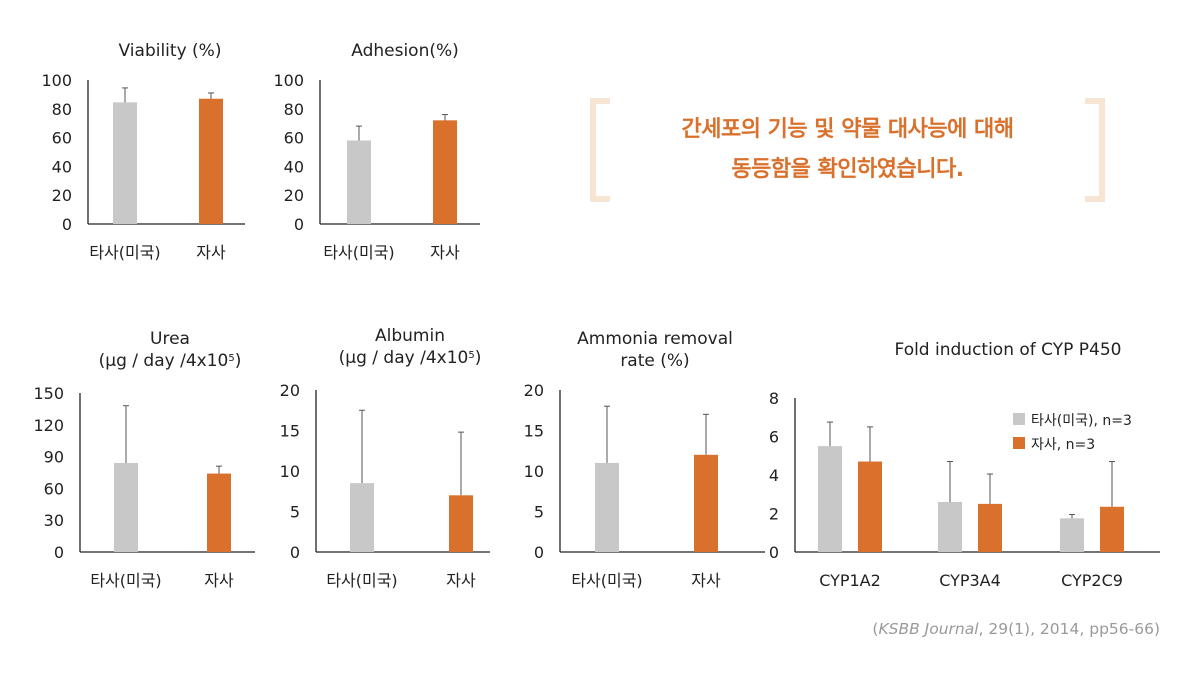 The height and width of the screenshot is (681, 1200). What do you see at coordinates (970, 580) in the screenshot?
I see `x-tick-label: CYP3A4` at bounding box center [970, 580].